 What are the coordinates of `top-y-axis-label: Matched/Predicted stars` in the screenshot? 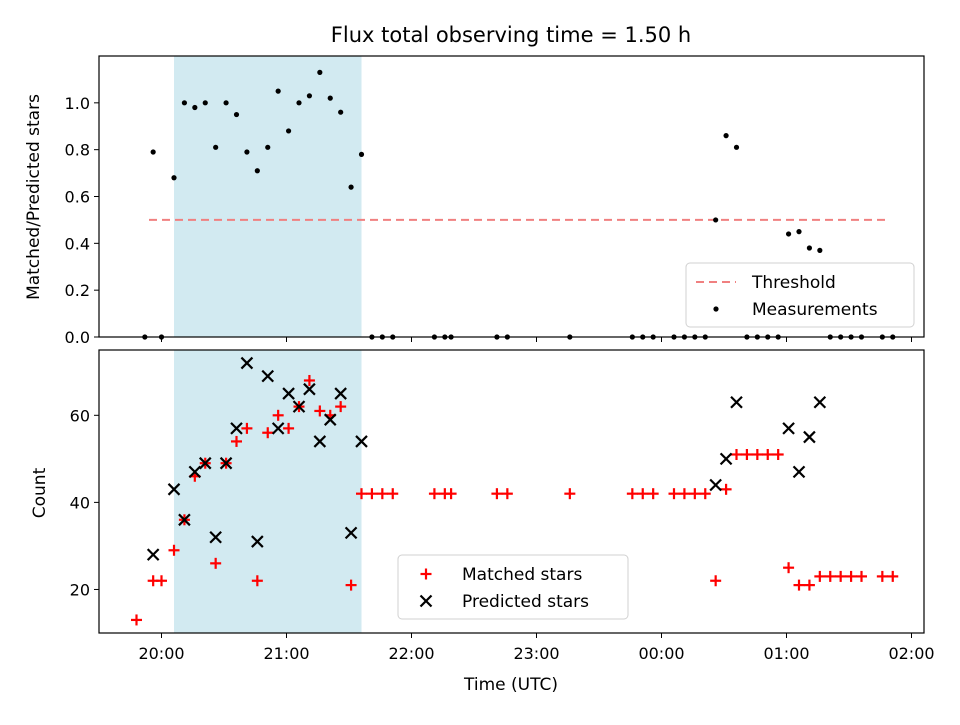 It's located at (34, 197).